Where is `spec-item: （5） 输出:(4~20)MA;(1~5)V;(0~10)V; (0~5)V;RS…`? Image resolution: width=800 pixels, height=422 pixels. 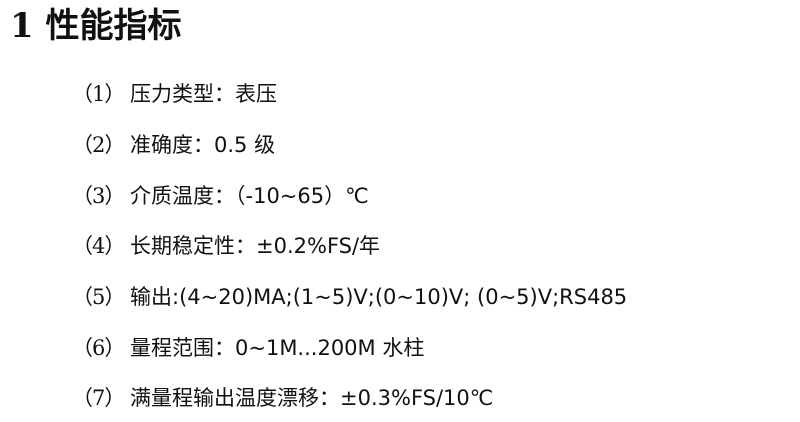
spec-item: （5） 输出:(4~20)MA;(1~5)V;(0~10)V; (0~5)V;RS… is located at coordinates (349, 297).